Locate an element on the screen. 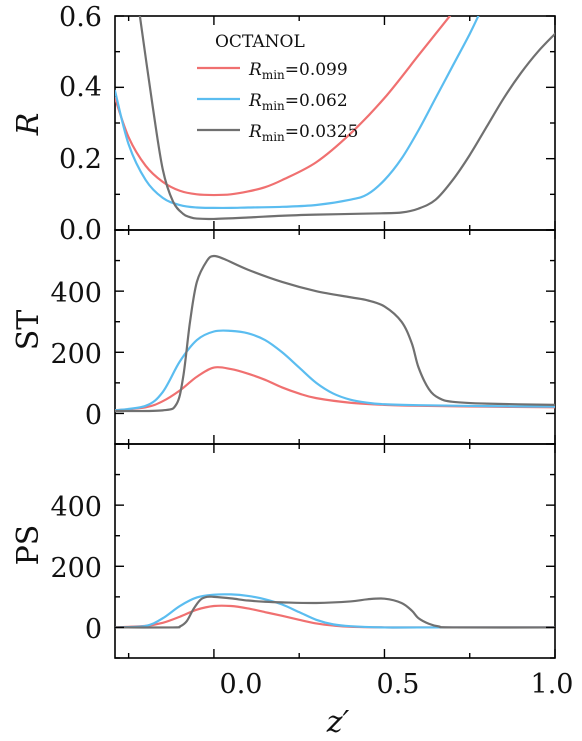  ps-ytick-label: 200 is located at coordinates (76, 568).